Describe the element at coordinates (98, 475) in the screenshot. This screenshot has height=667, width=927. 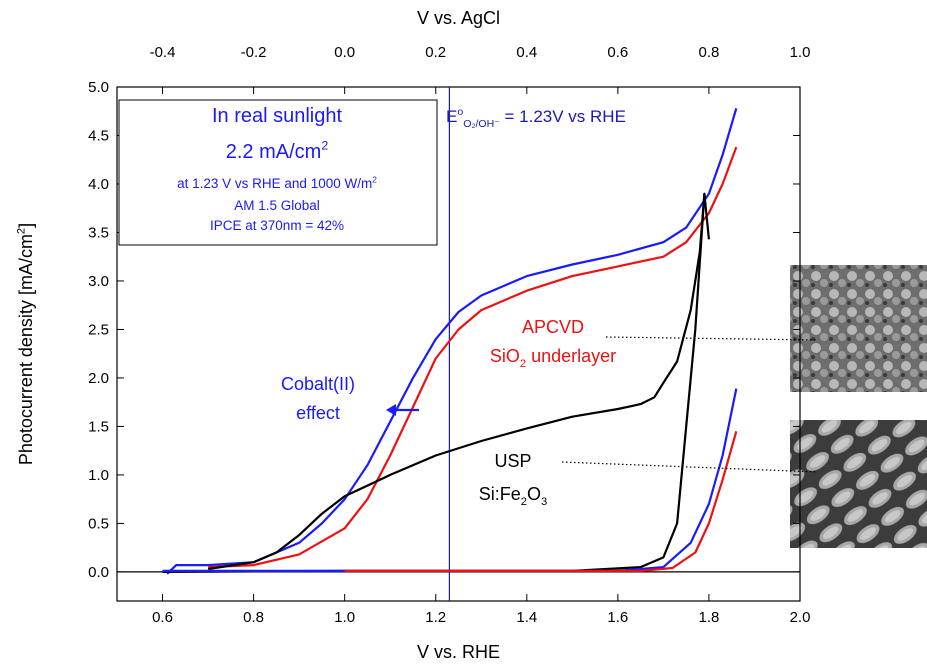
I see `y-tick-label: 1.0` at that location.